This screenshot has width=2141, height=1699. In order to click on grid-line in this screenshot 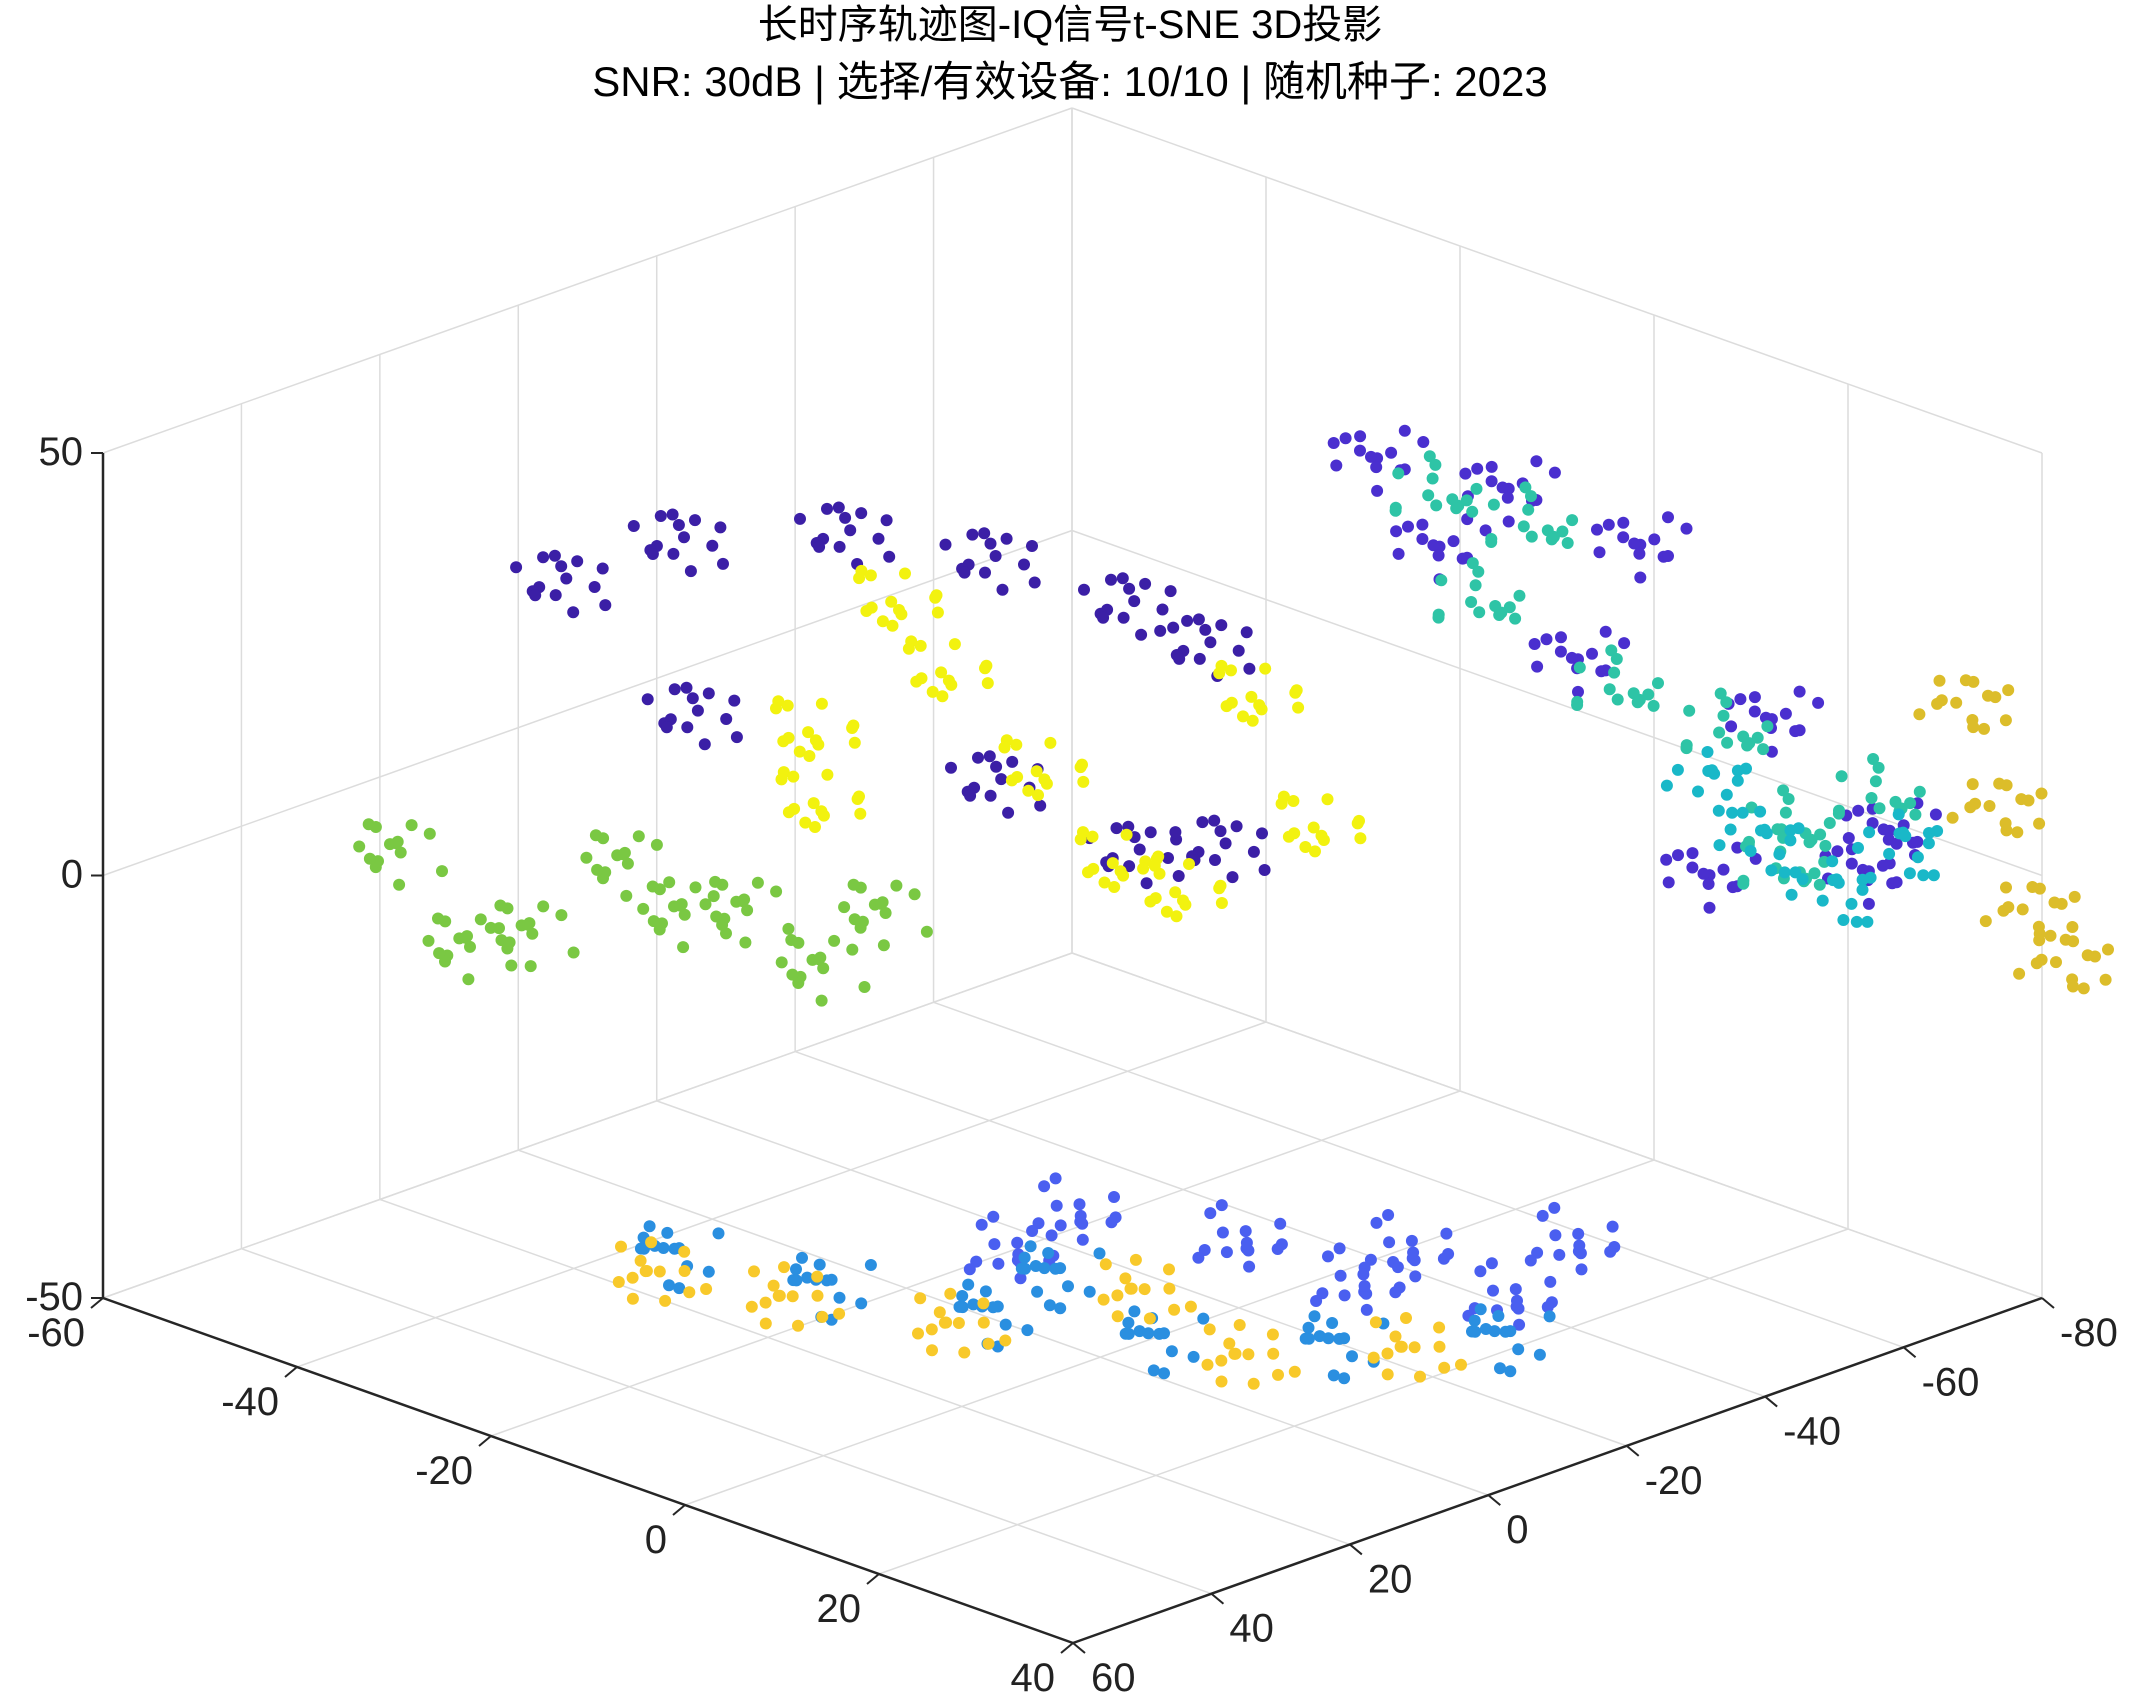, I will do `click(1363, 1401)`.